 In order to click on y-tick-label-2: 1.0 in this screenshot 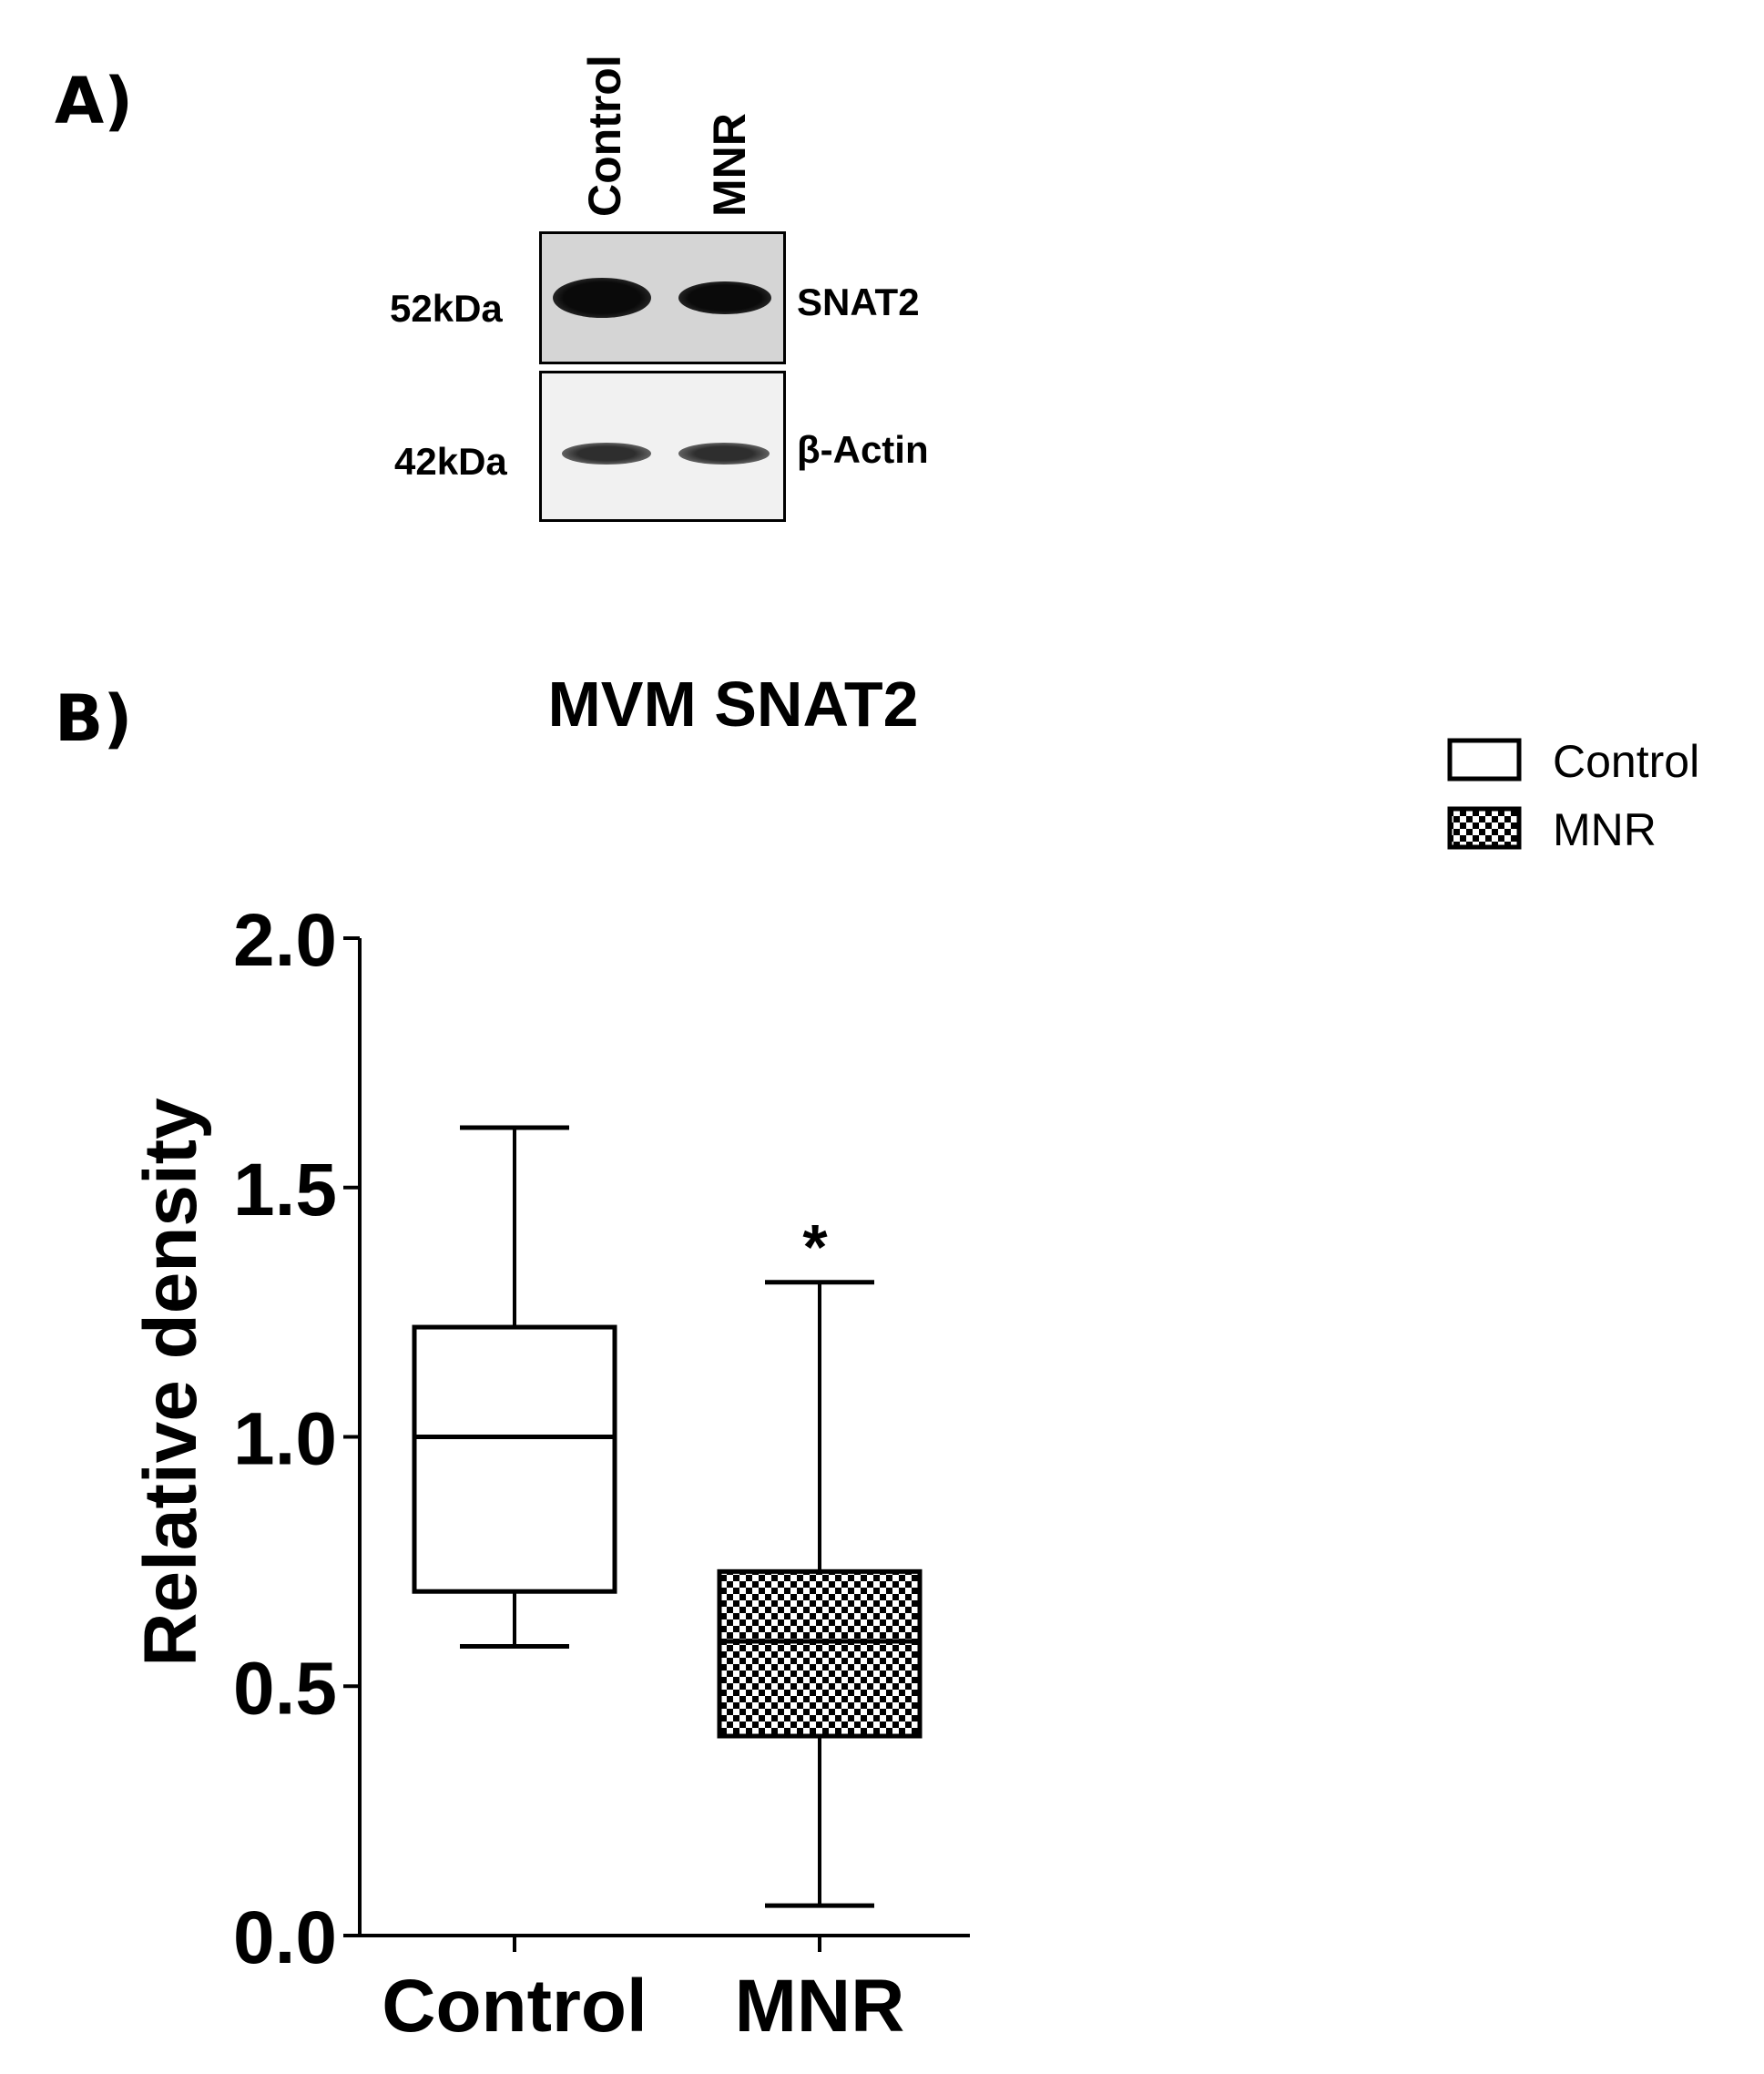, I will do `click(285, 1439)`.